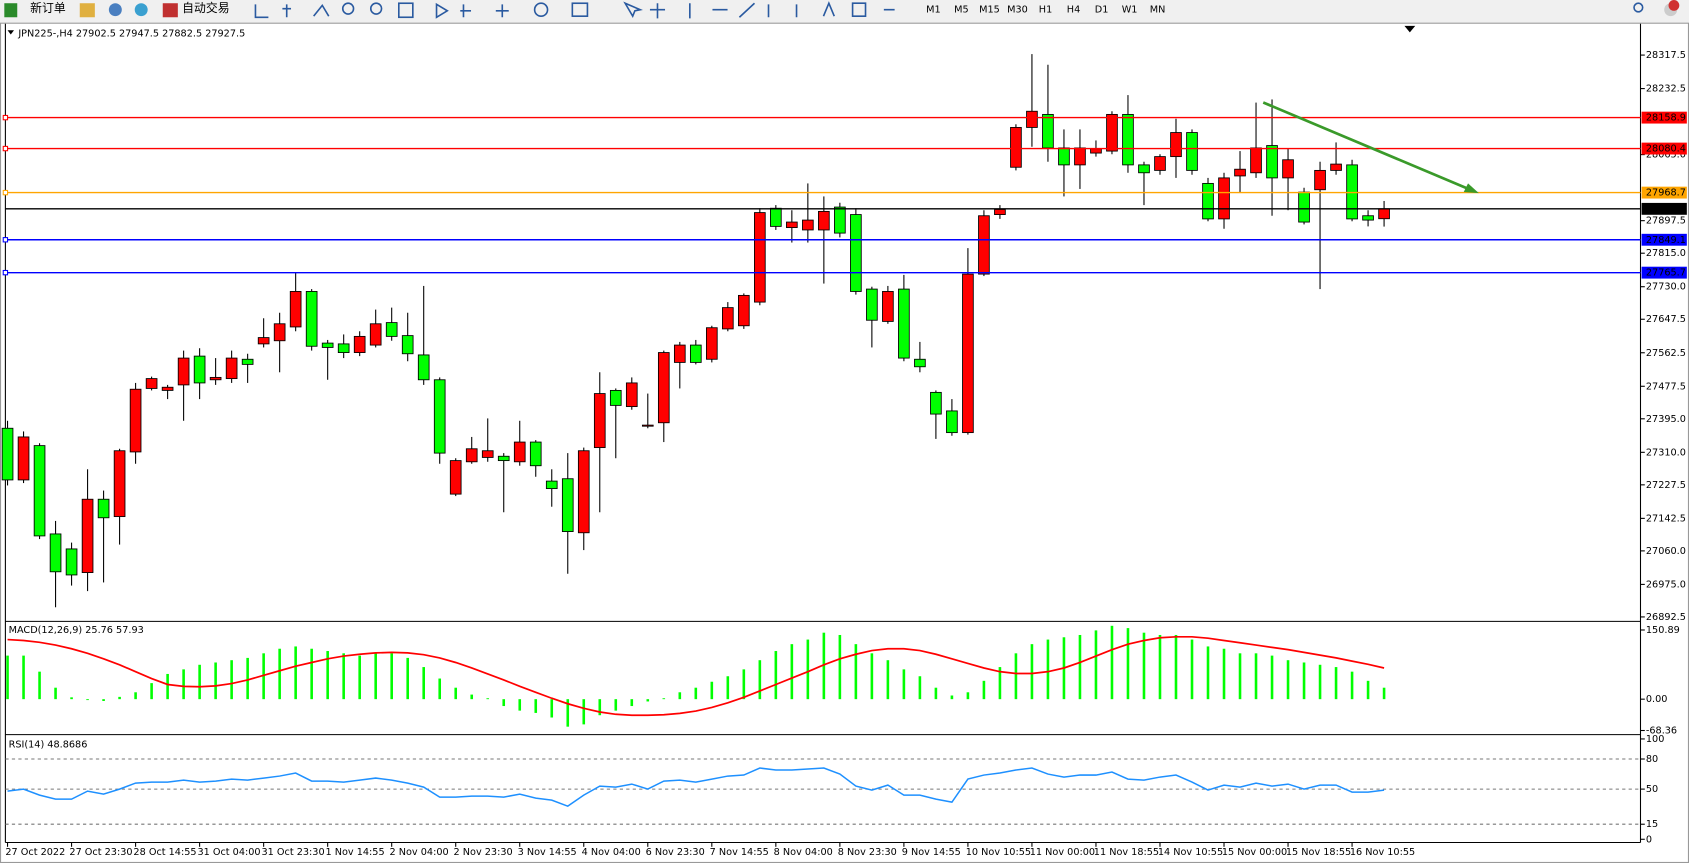  What do you see at coordinates (933, 10) in the screenshot?
I see `timeframe-button: M1` at bounding box center [933, 10].